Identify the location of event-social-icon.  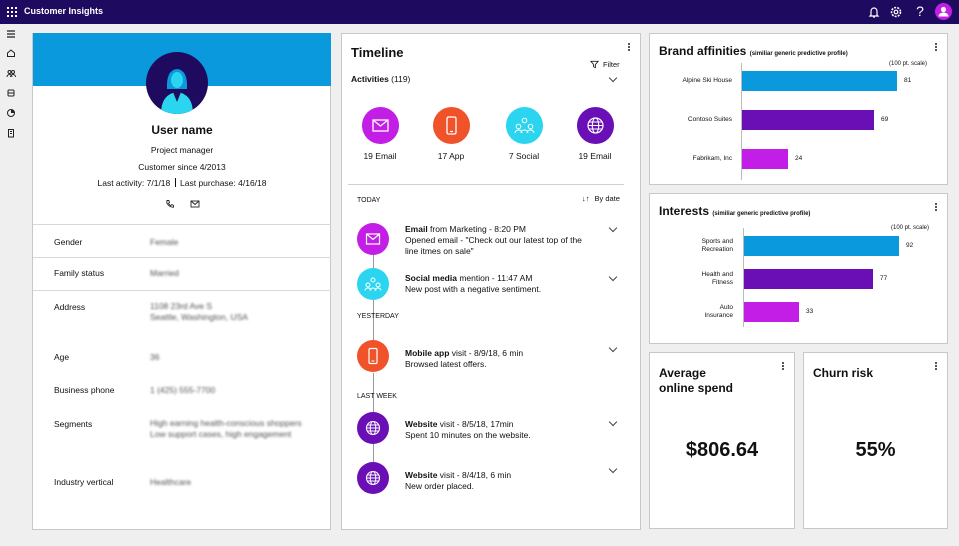
(373, 284).